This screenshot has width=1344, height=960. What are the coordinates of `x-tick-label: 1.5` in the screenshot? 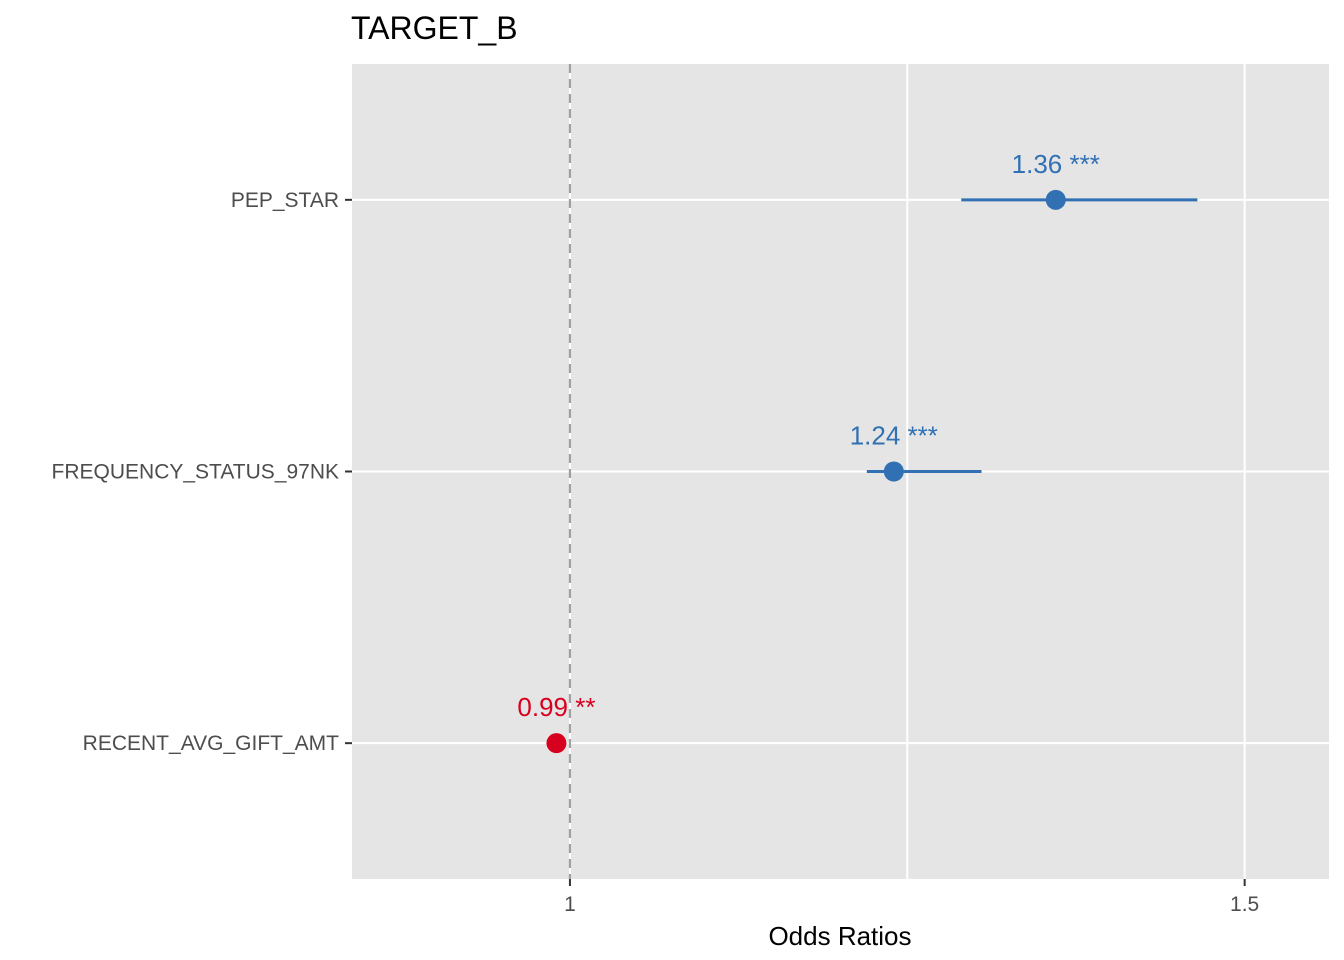 It's located at (1244, 904).